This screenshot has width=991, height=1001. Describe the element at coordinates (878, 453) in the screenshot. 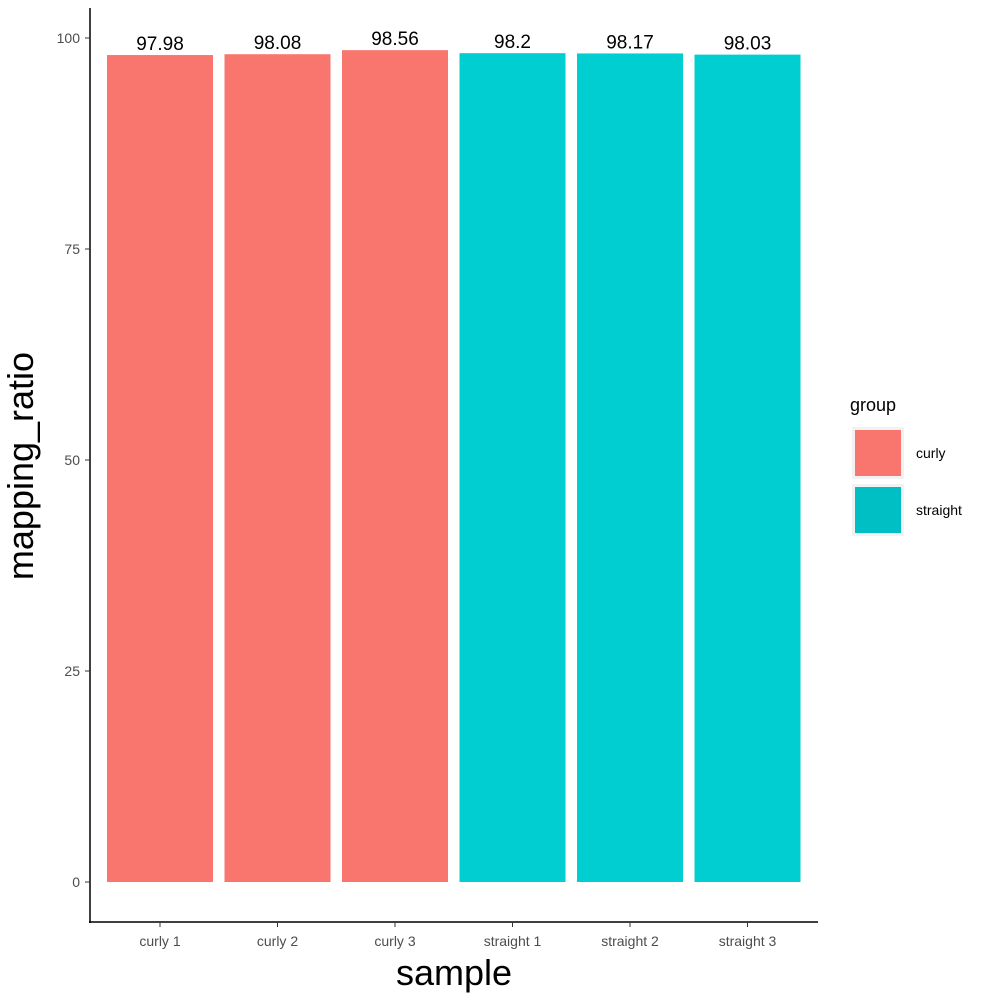

I see `legend-swatch-curly` at that location.